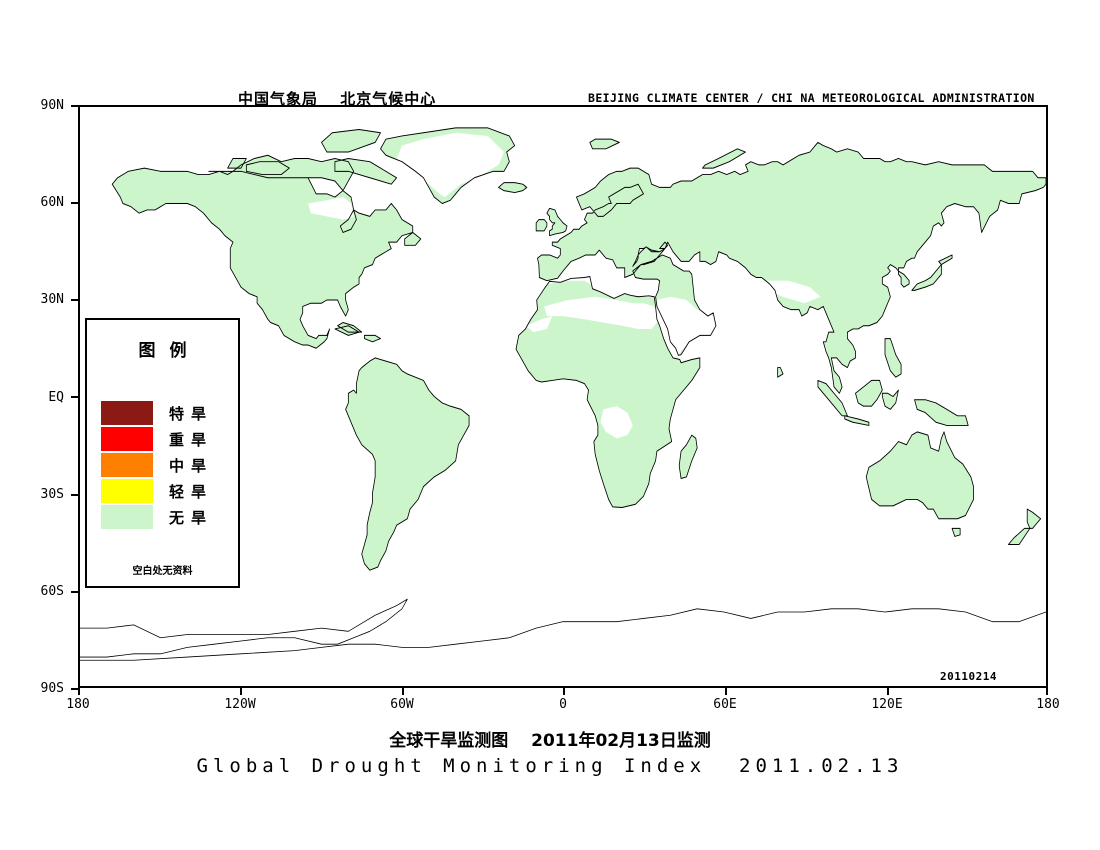 This screenshot has width=1100, height=850. What do you see at coordinates (604, 144) in the screenshot?
I see `landmass-svalbard` at bounding box center [604, 144].